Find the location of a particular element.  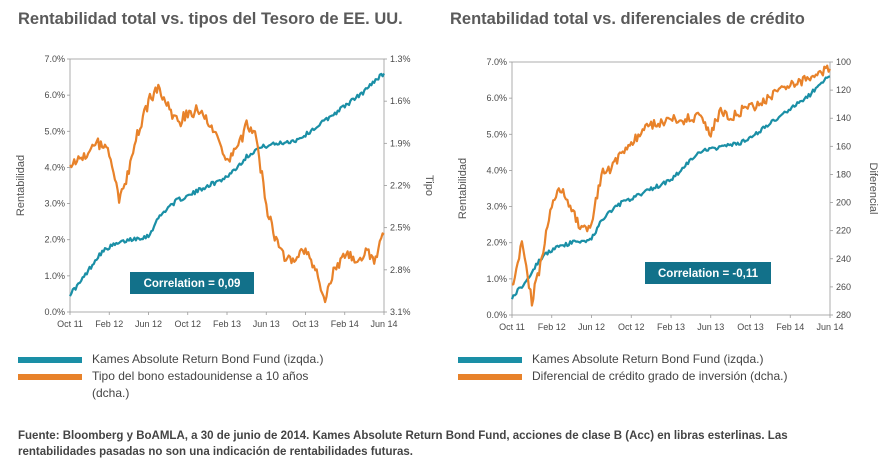

y-right-tick-label: 140 is located at coordinates (843, 118).